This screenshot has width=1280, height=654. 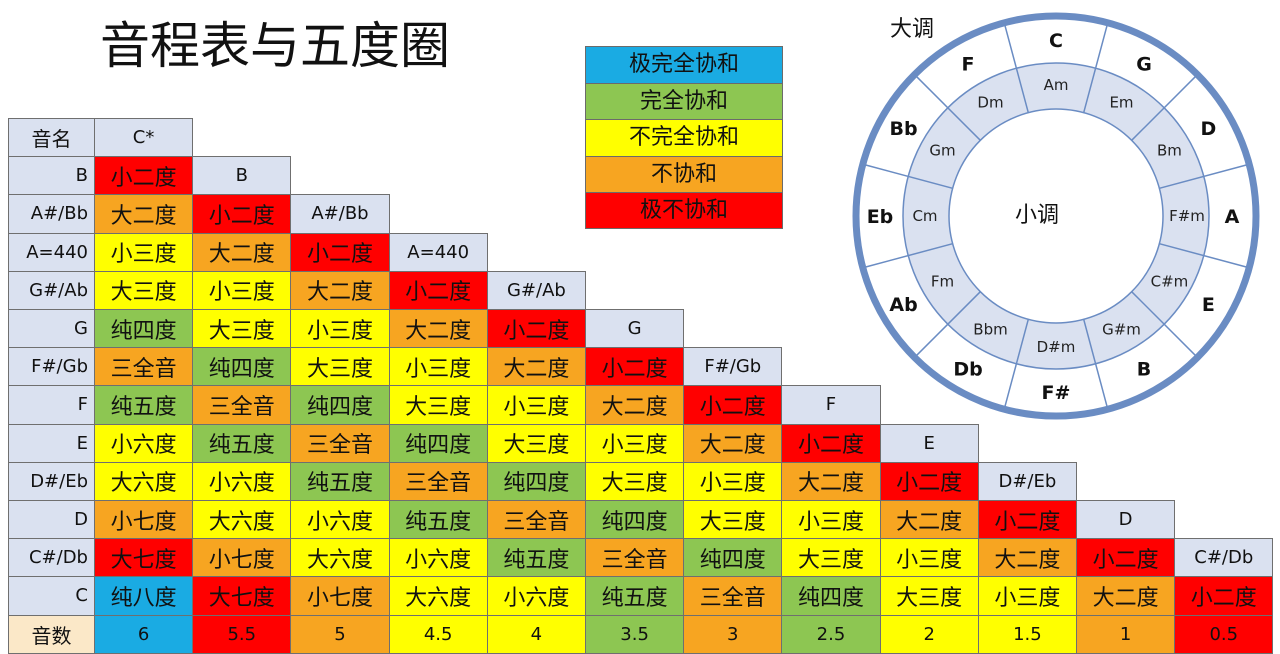 I want to click on minor-key-label: Fm, so click(x=942, y=282).